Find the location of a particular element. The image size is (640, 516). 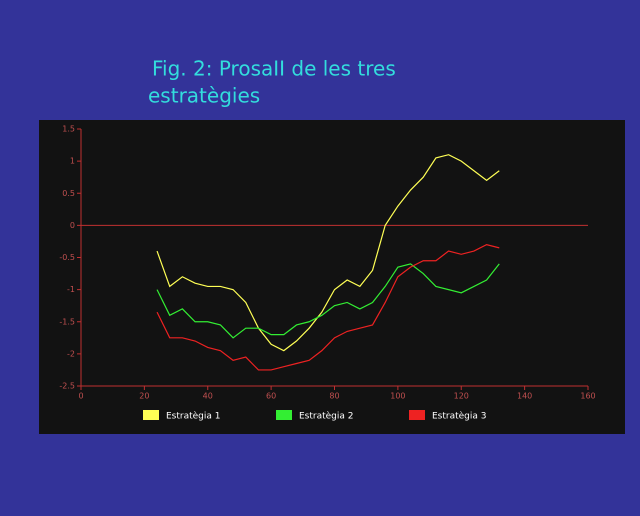

x-tick-label: 40 is located at coordinates (208, 396).